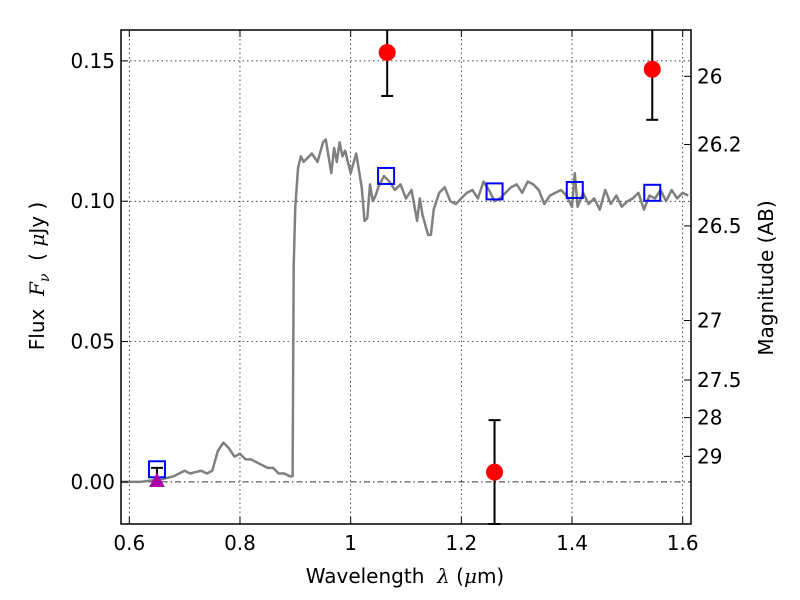 The width and height of the screenshot is (800, 600). I want to click on y-axis-title: Flux Fν ( μJy ), so click(39, 276).